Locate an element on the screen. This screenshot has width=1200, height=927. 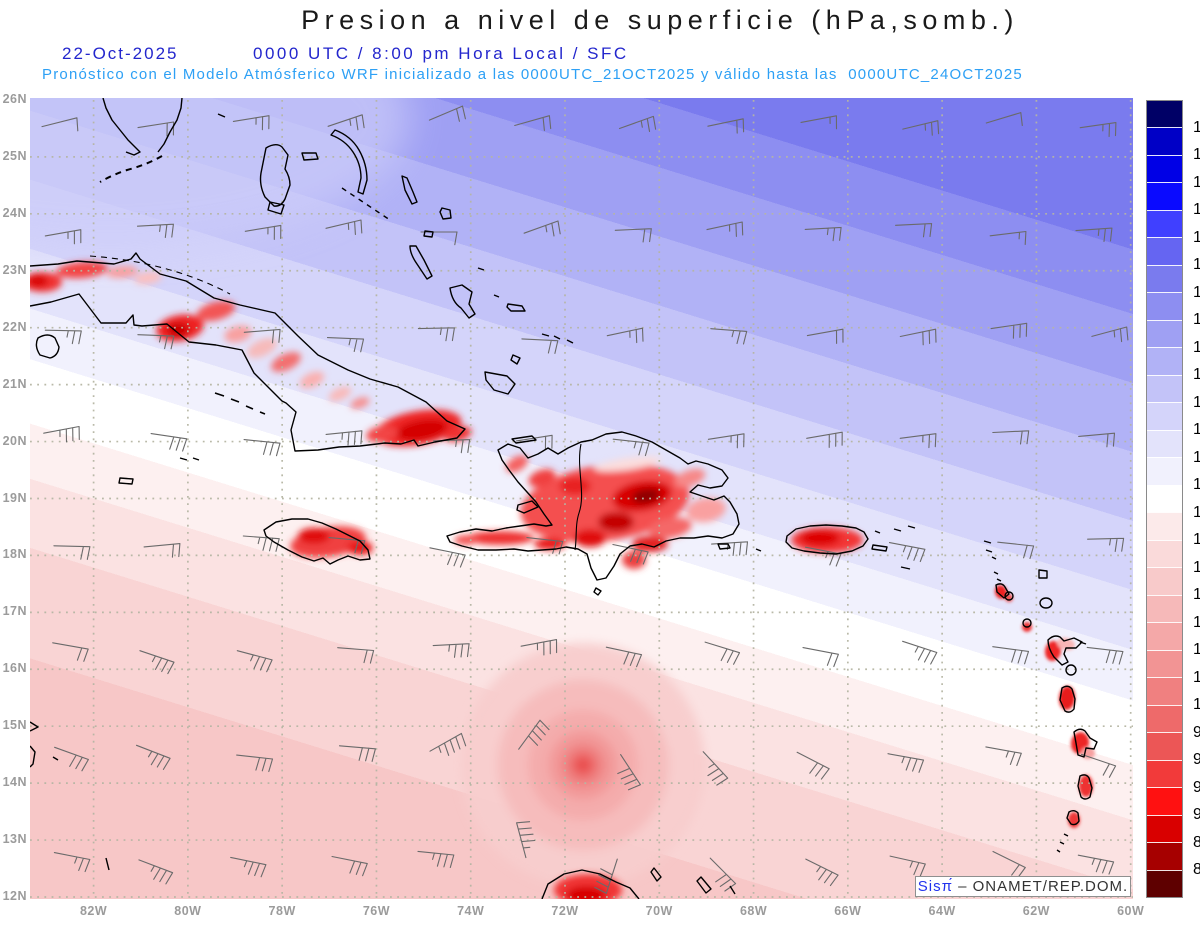
coast-barbuda is located at coordinates (1043, 574).